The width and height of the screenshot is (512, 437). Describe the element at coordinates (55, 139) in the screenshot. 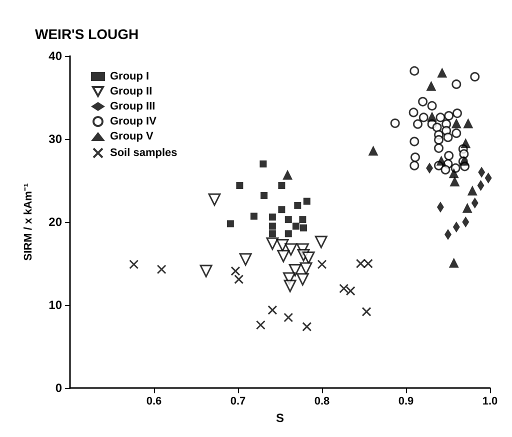

I see `y-tick-label: 30` at that location.